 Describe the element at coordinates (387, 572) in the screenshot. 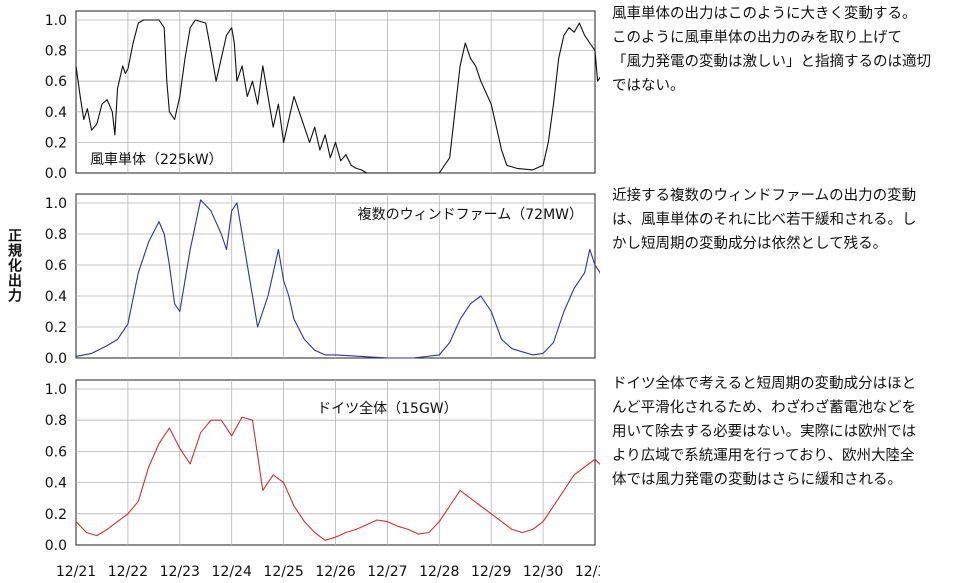

I see `x-tick-label: 12/27` at that location.